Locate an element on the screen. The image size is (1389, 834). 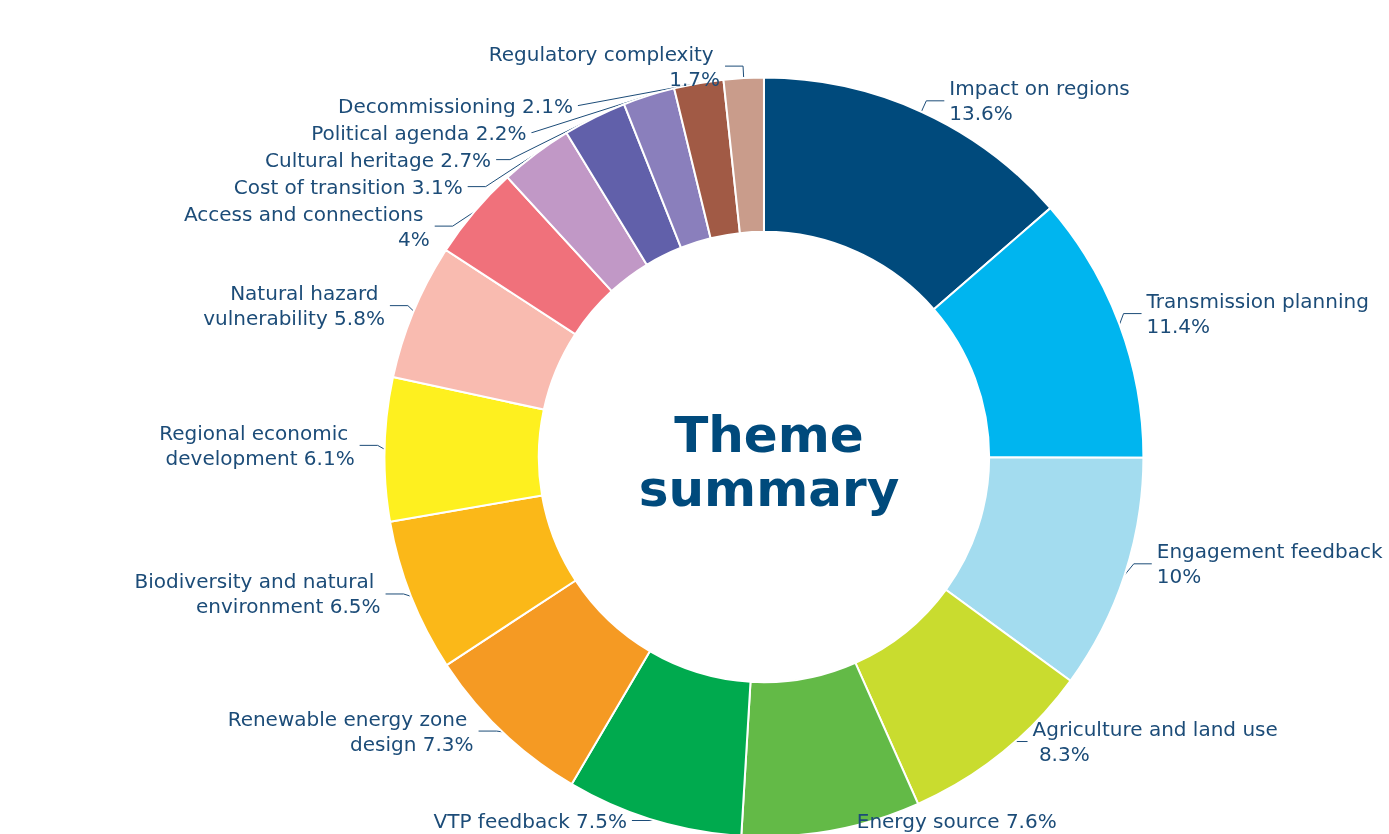
data-label: 4% is located at coordinates (413, 238).